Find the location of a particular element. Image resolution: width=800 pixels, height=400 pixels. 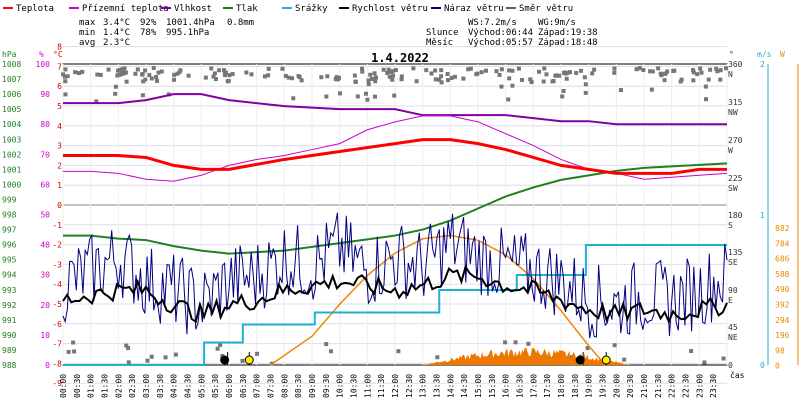

axis-x-tick: 21:00 is located at coordinates (644, 386).